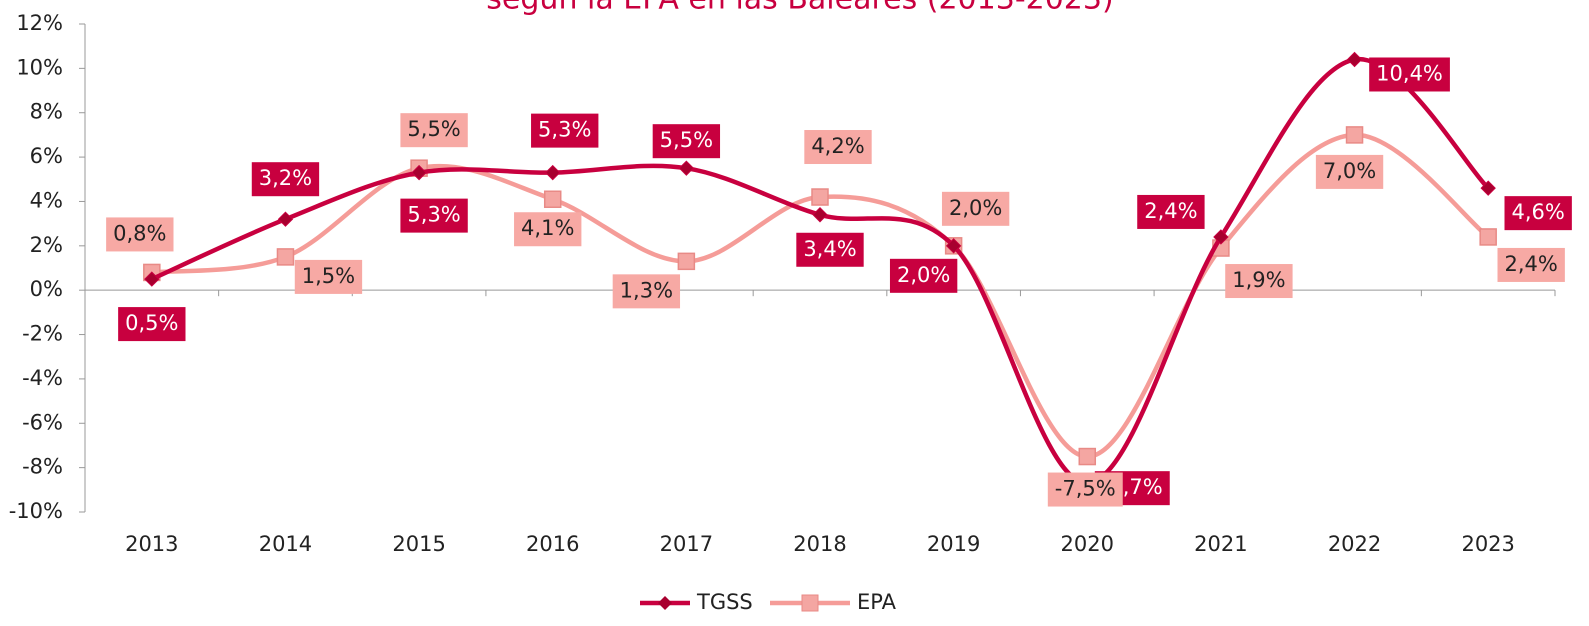 Image resolution: width=1589 pixels, height=626 pixels. I want to click on data-label: 4,1%, so click(547, 228).